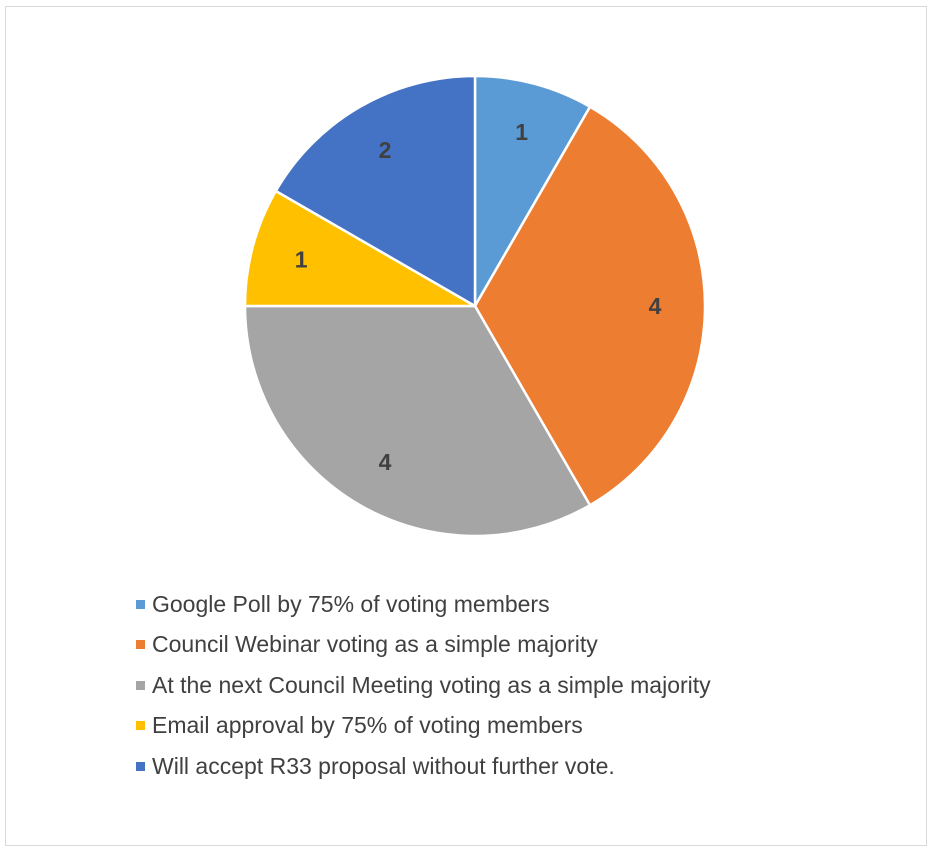  Describe the element at coordinates (417, 421) in the screenshot. I see `slice-next-council-meeting` at that location.